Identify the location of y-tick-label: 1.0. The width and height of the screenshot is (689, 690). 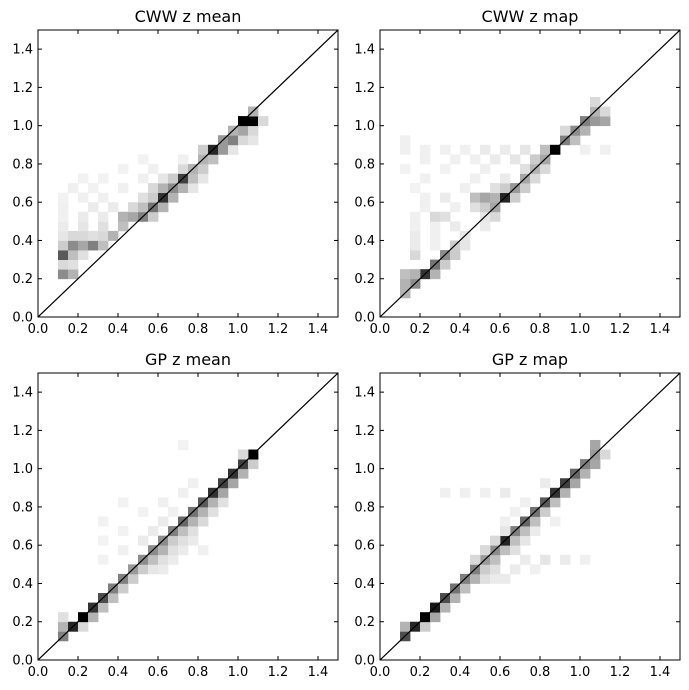
(22, 469).